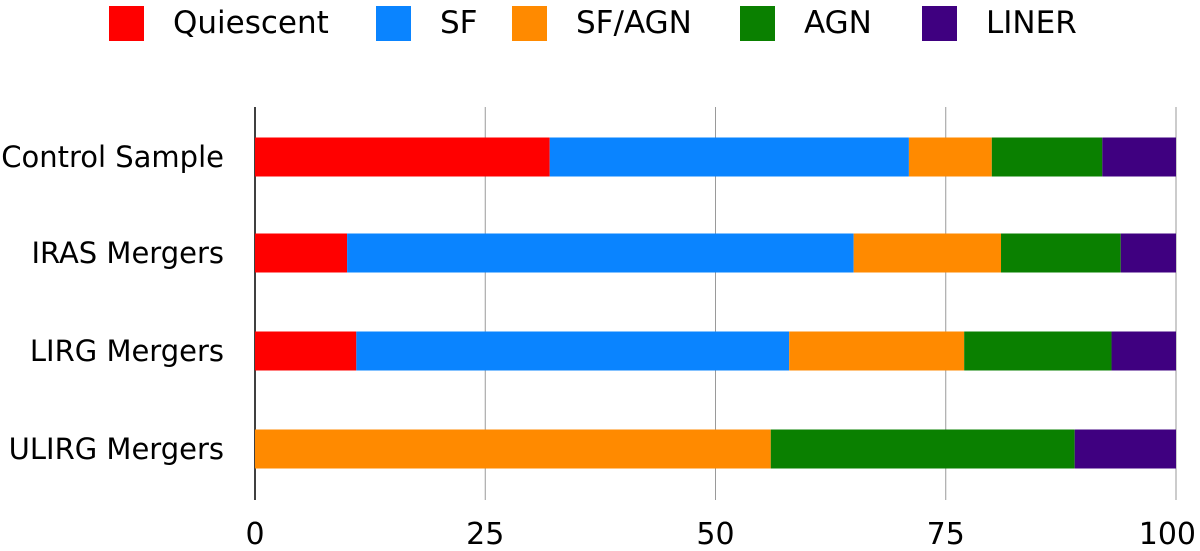 This screenshot has height=551, width=1200. I want to click on bar-iras-mergers-quiescent, so click(301, 253).